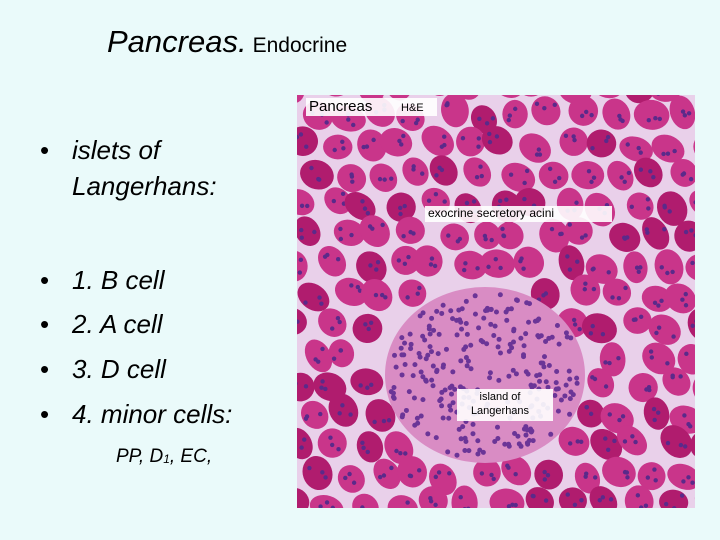 Image resolution: width=720 pixels, height=540 pixels. What do you see at coordinates (118, 280) in the screenshot?
I see `bullet-text: 1. B cell` at bounding box center [118, 280].